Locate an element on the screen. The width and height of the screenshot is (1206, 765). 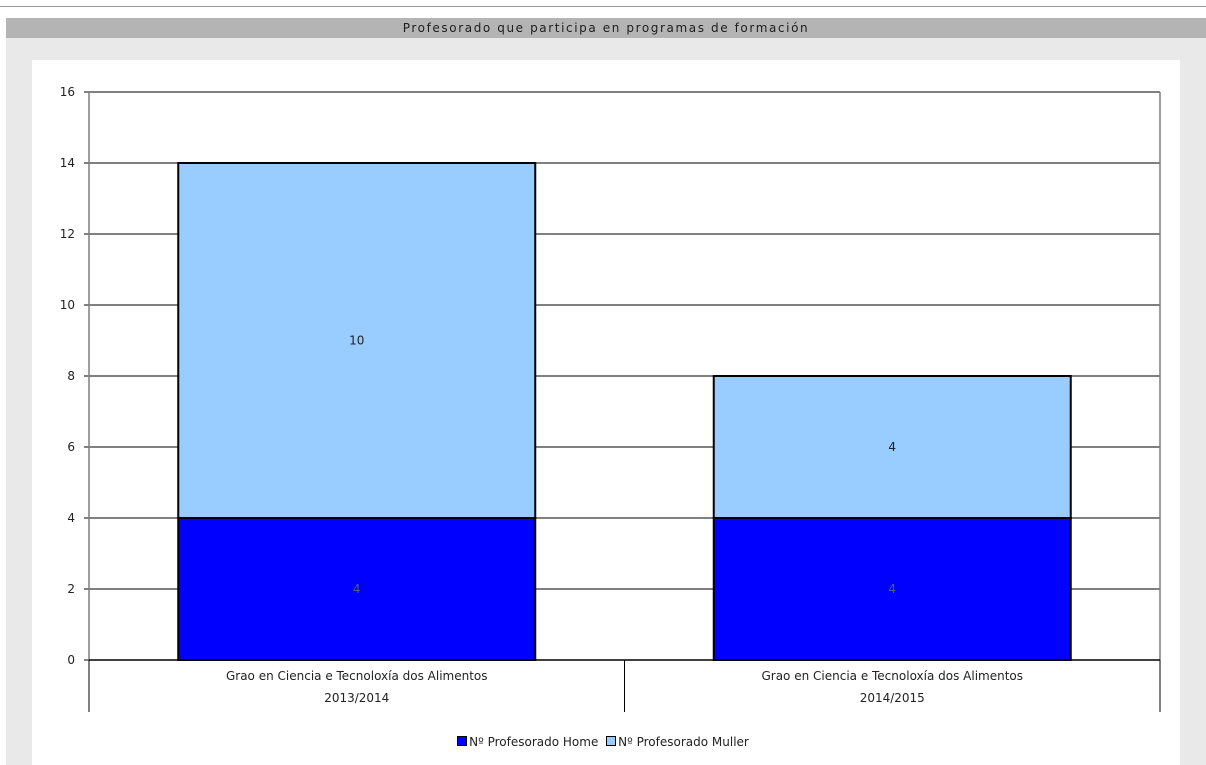
y-tick-label: 2 is located at coordinates (71, 589).